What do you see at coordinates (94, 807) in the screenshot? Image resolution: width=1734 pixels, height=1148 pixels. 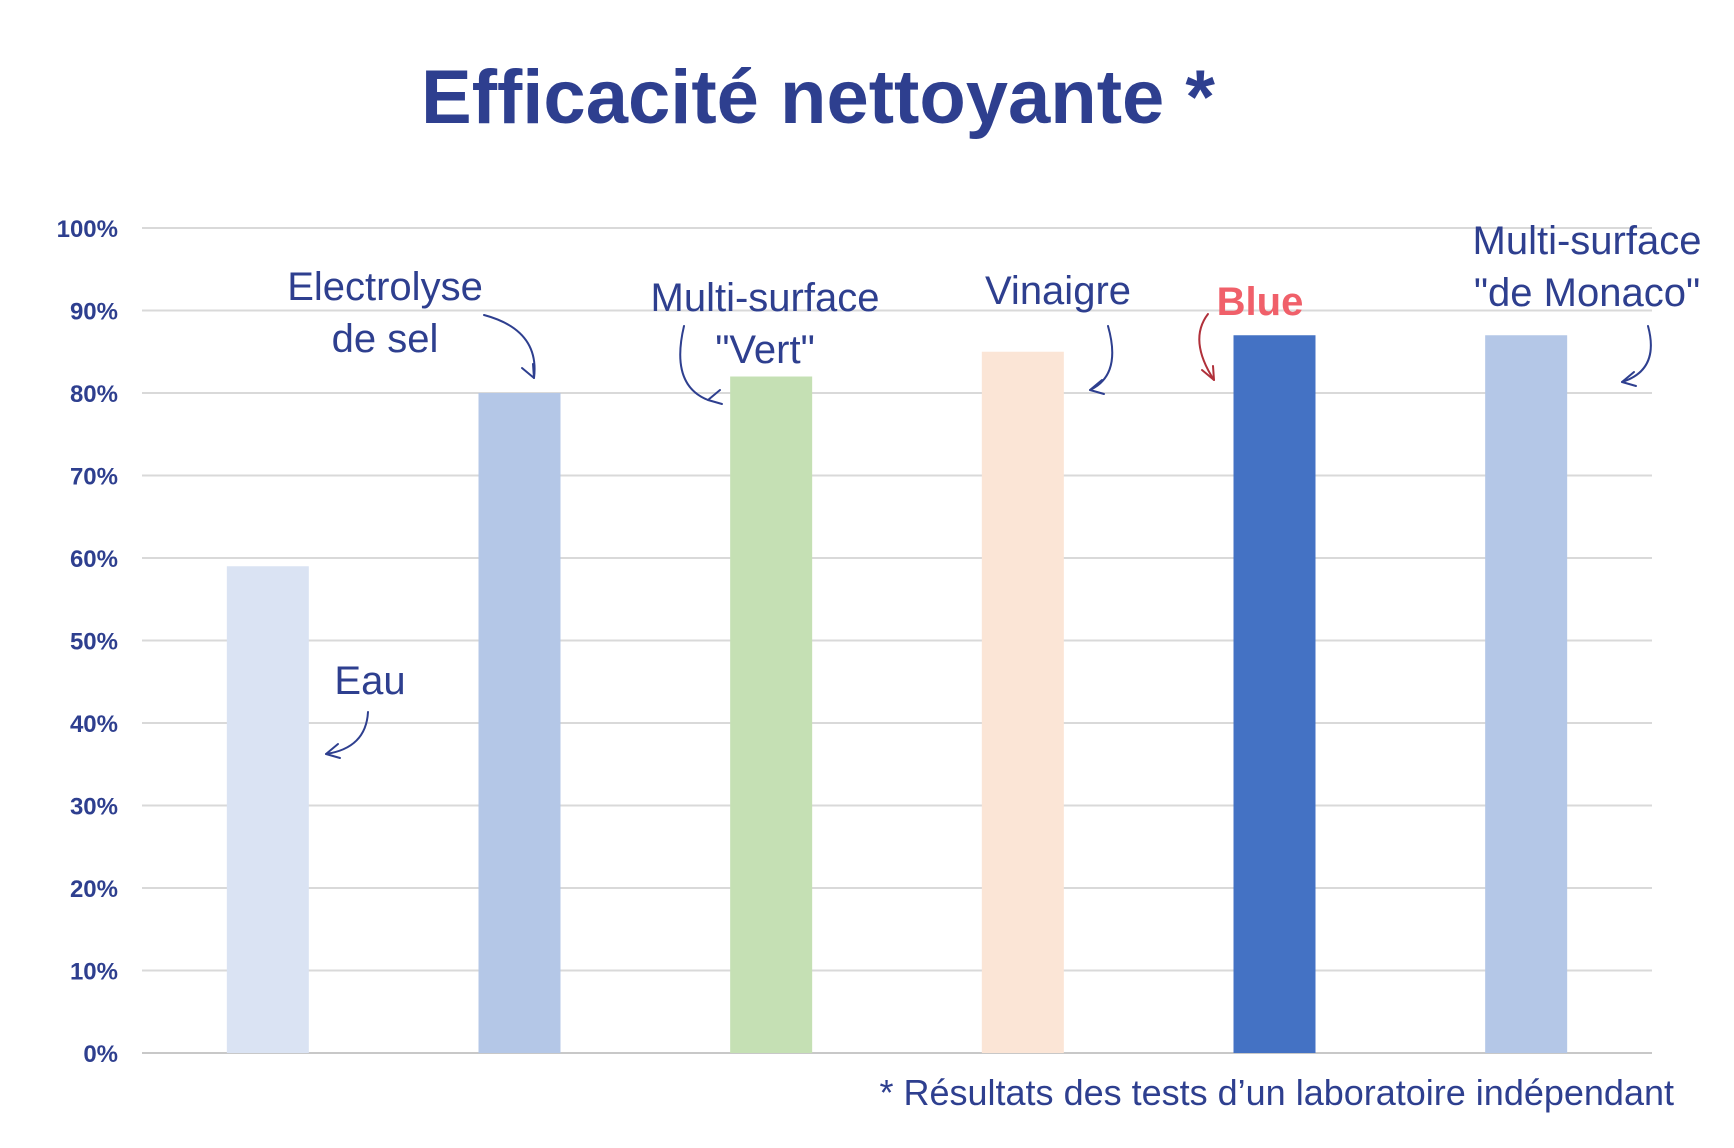 I see `y-tick-label: 30%` at bounding box center [94, 807].